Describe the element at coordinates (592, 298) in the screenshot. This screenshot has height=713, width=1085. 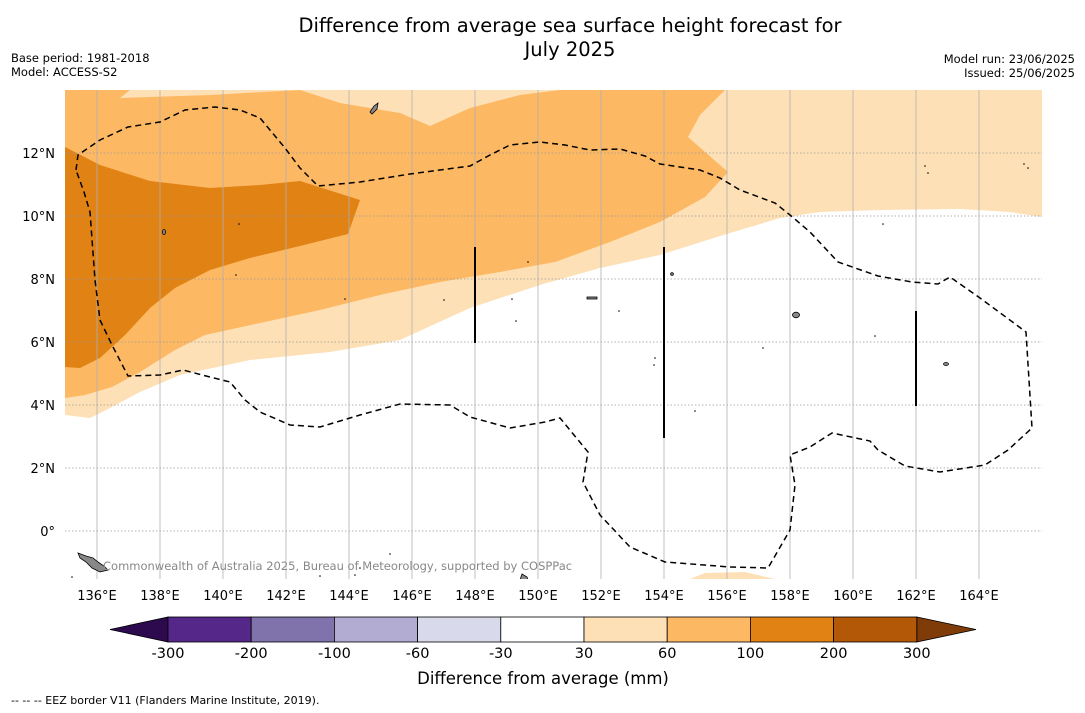
I see `island-pohnpei-atoll` at that location.